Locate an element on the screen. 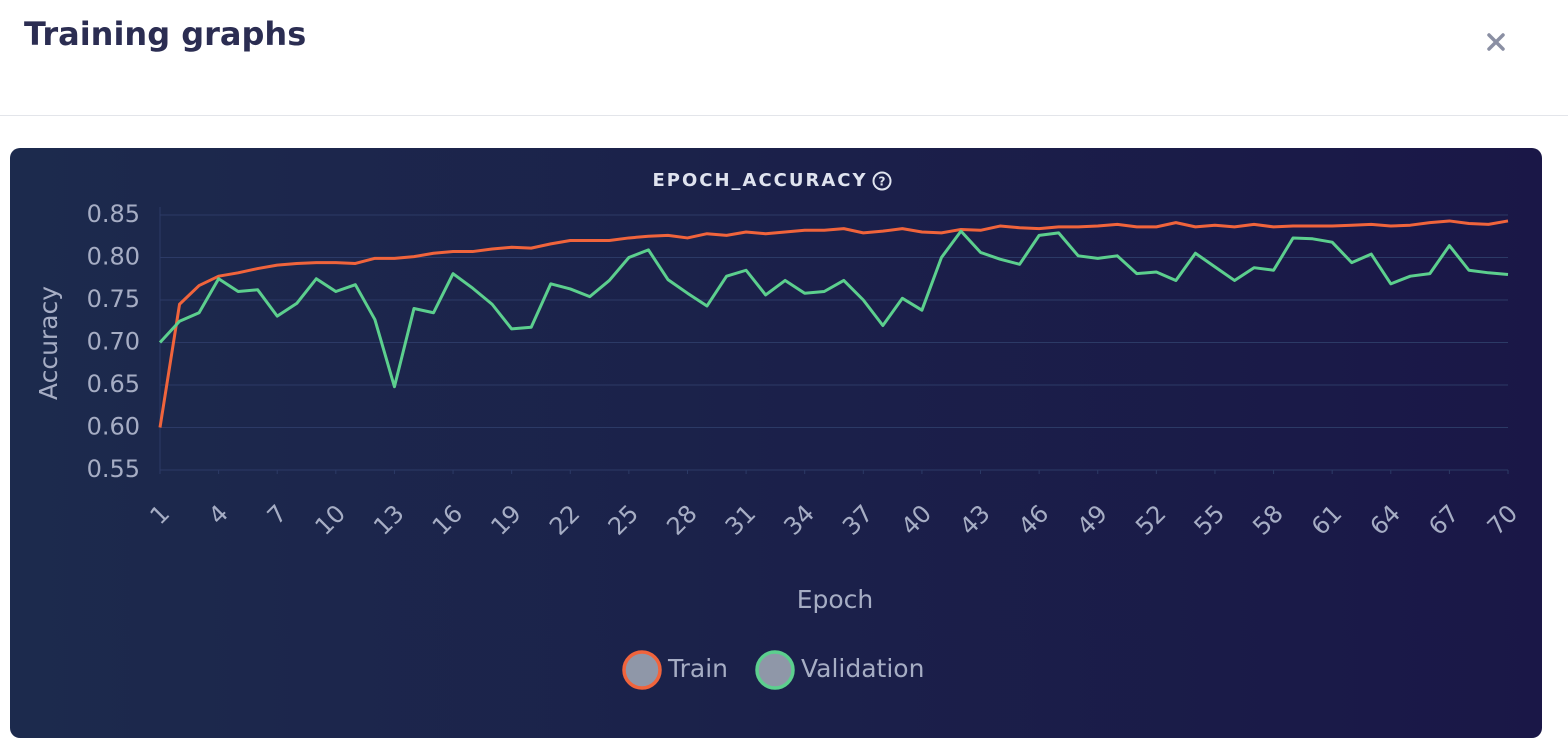  x-tick-label: 37 is located at coordinates (857, 519).